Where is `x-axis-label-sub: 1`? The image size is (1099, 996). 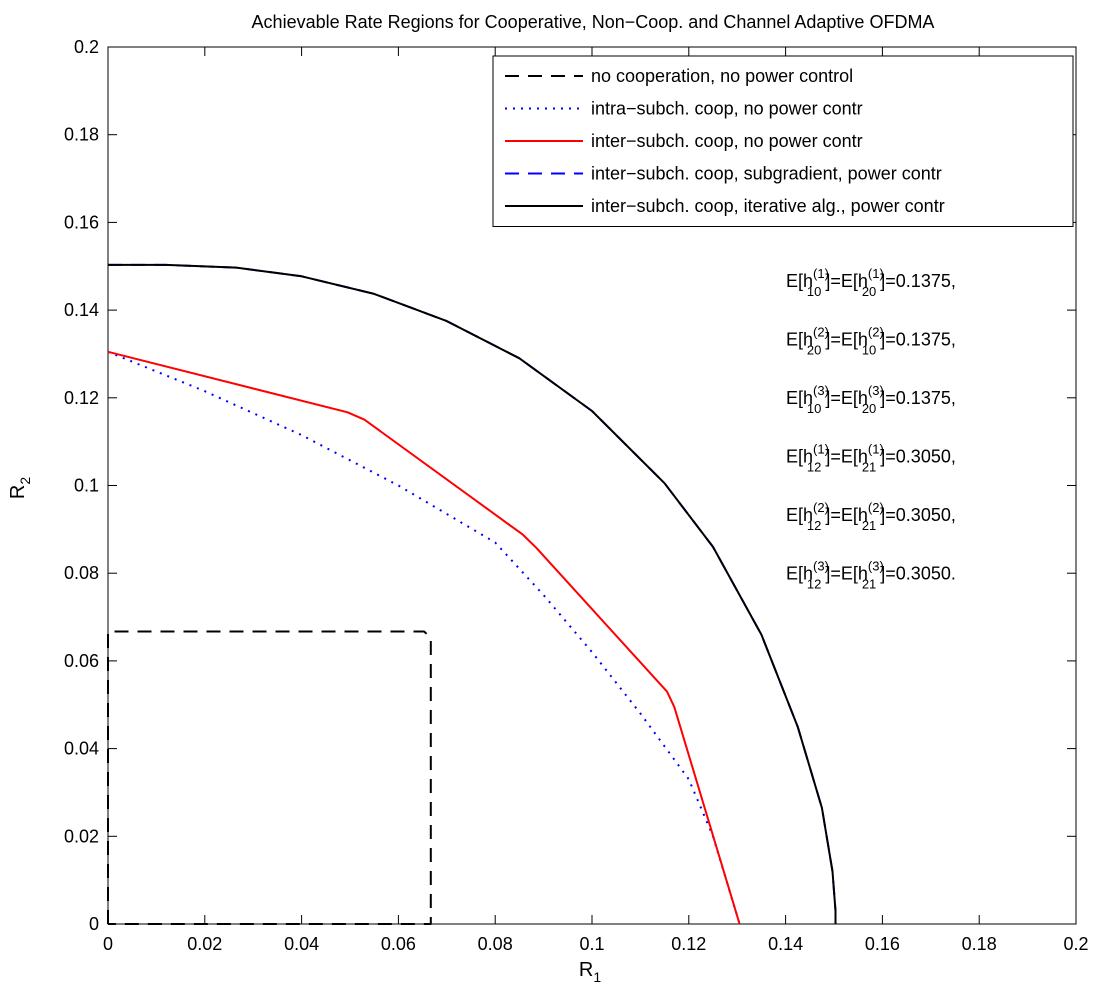
x-axis-label-sub: 1 is located at coordinates (597, 977).